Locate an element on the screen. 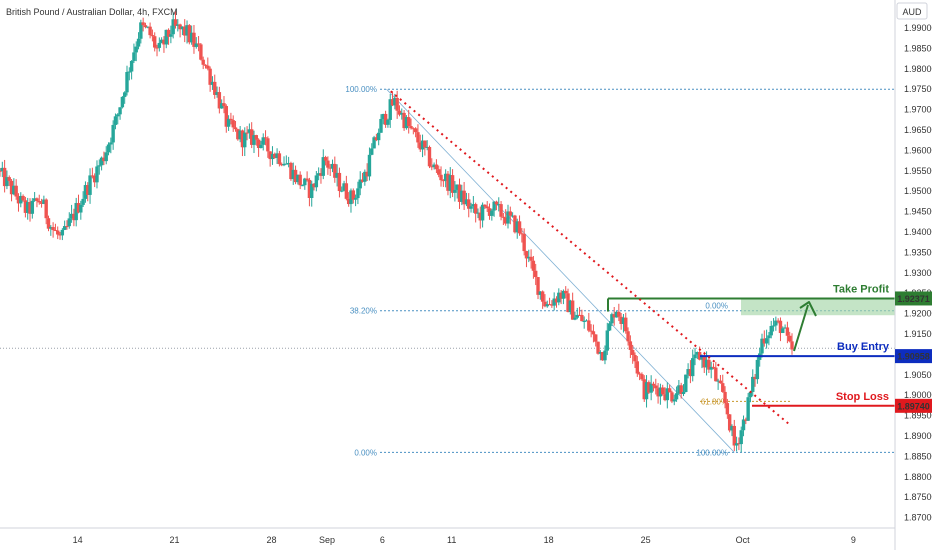  level-label: Take Profit is located at coordinates (861, 289).